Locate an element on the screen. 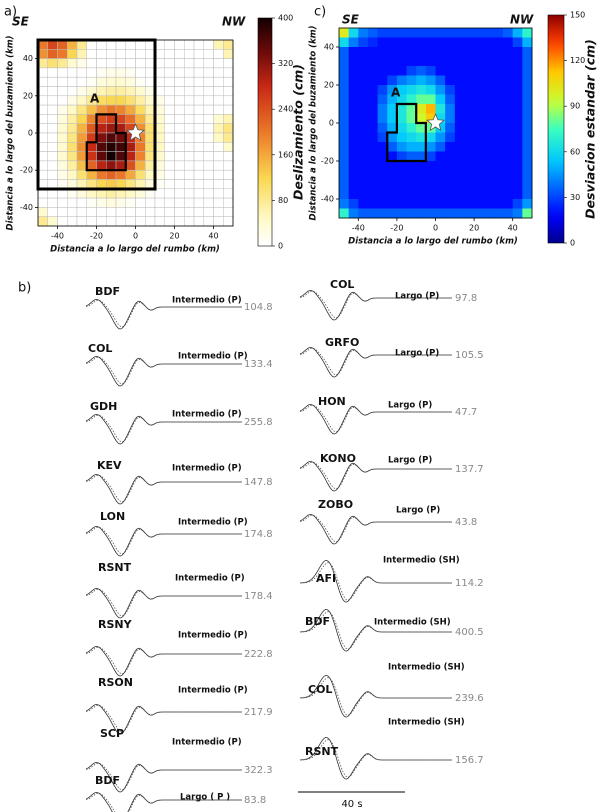  colorbar-label: Desviacion estandar (cm) is located at coordinates (590, 129).